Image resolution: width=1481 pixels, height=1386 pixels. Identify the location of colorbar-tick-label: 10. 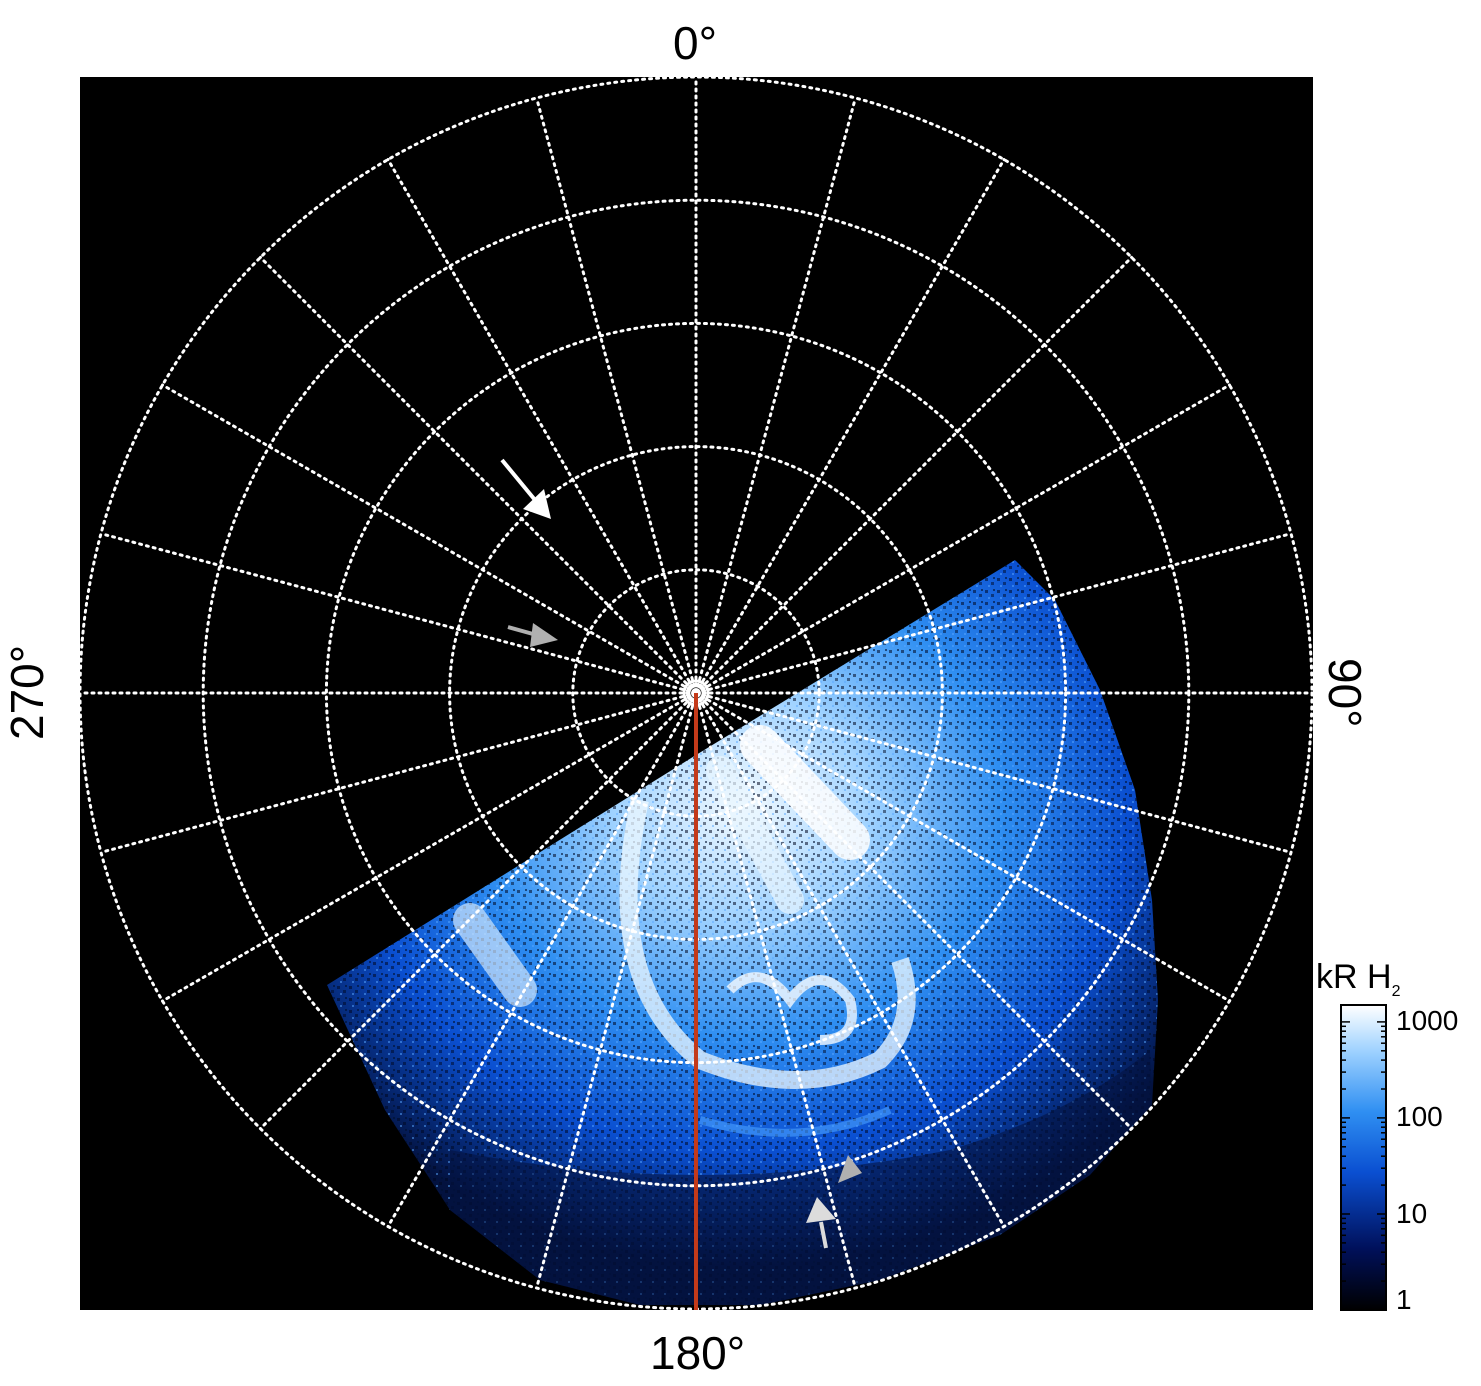
(1412, 1213).